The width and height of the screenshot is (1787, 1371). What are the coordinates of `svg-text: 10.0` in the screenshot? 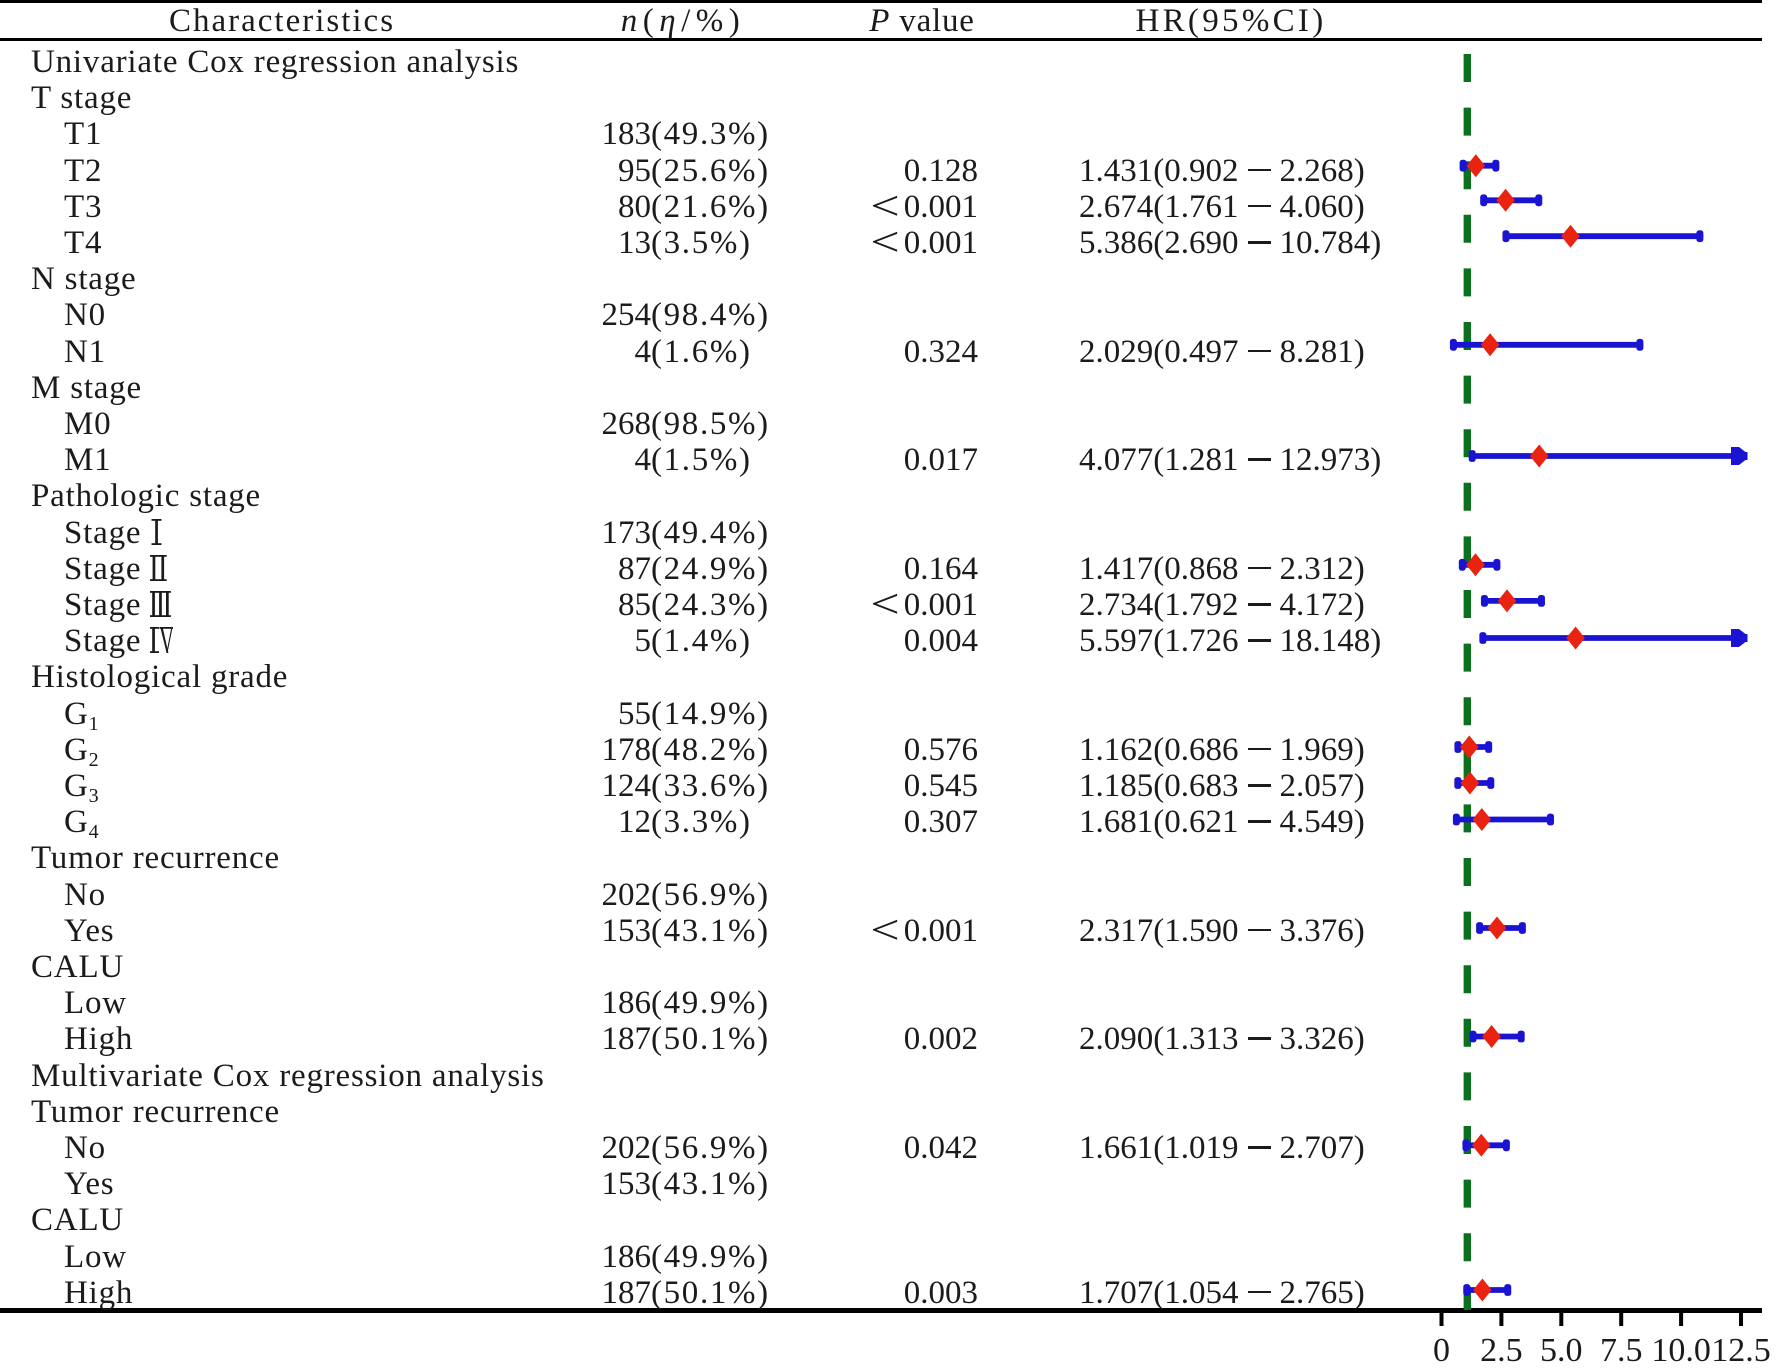 It's located at (1681, 1350).